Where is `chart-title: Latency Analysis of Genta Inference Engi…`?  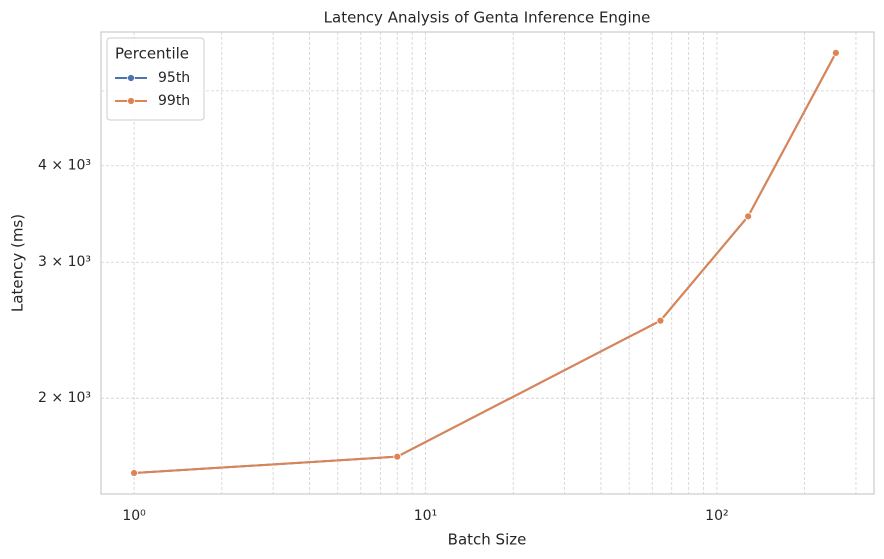 chart-title: Latency Analysis of Genta Inference Engi… is located at coordinates (487, 18).